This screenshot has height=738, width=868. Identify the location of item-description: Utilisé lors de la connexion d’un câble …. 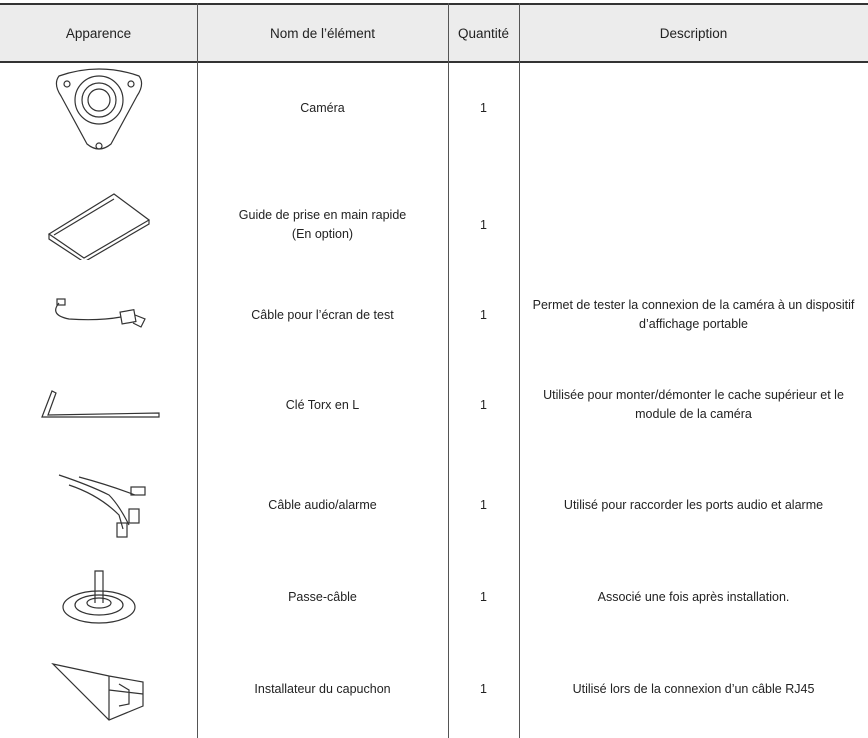
(693, 688).